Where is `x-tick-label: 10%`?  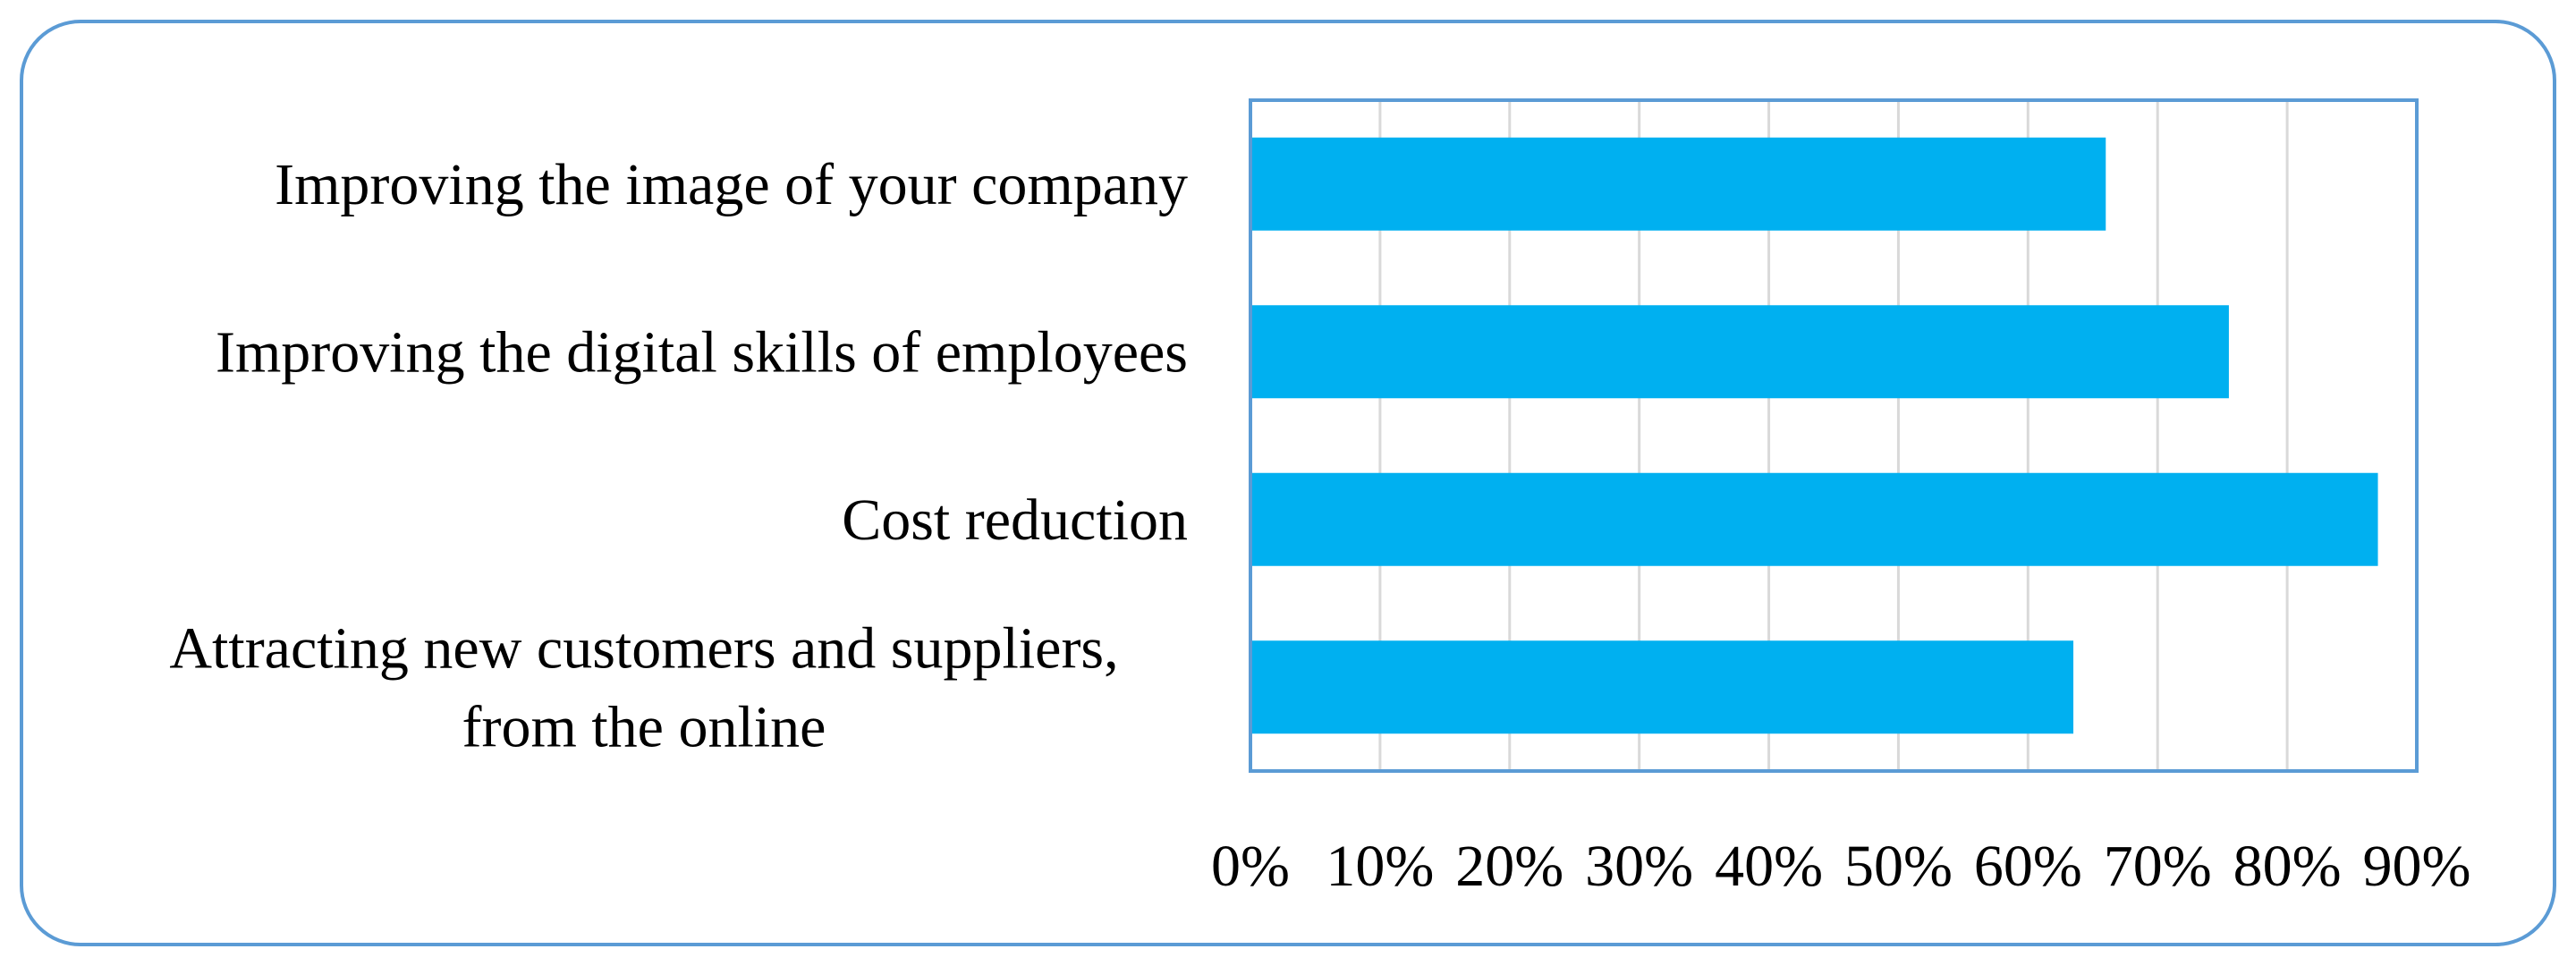
x-tick-label: 10% is located at coordinates (1380, 866).